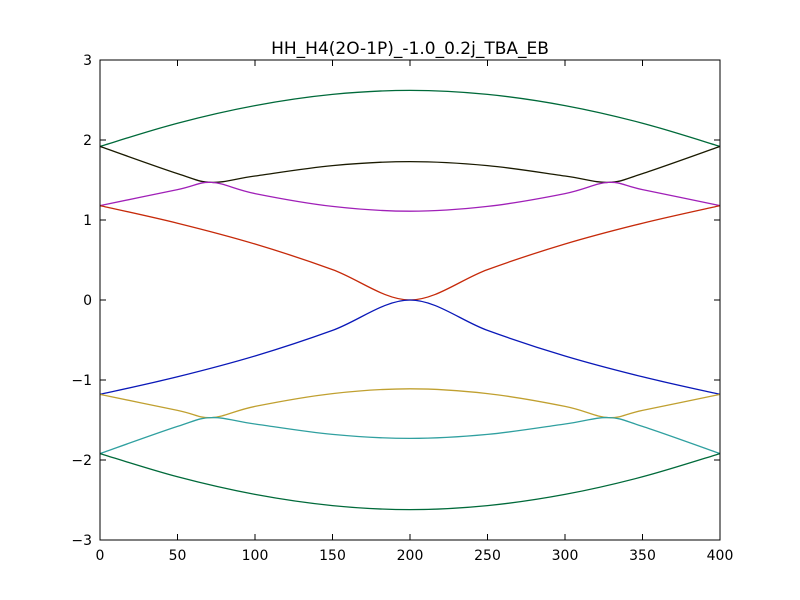 The width and height of the screenshot is (800, 600). What do you see at coordinates (87, 301) in the screenshot?
I see `y-tick-label: 0` at bounding box center [87, 301].